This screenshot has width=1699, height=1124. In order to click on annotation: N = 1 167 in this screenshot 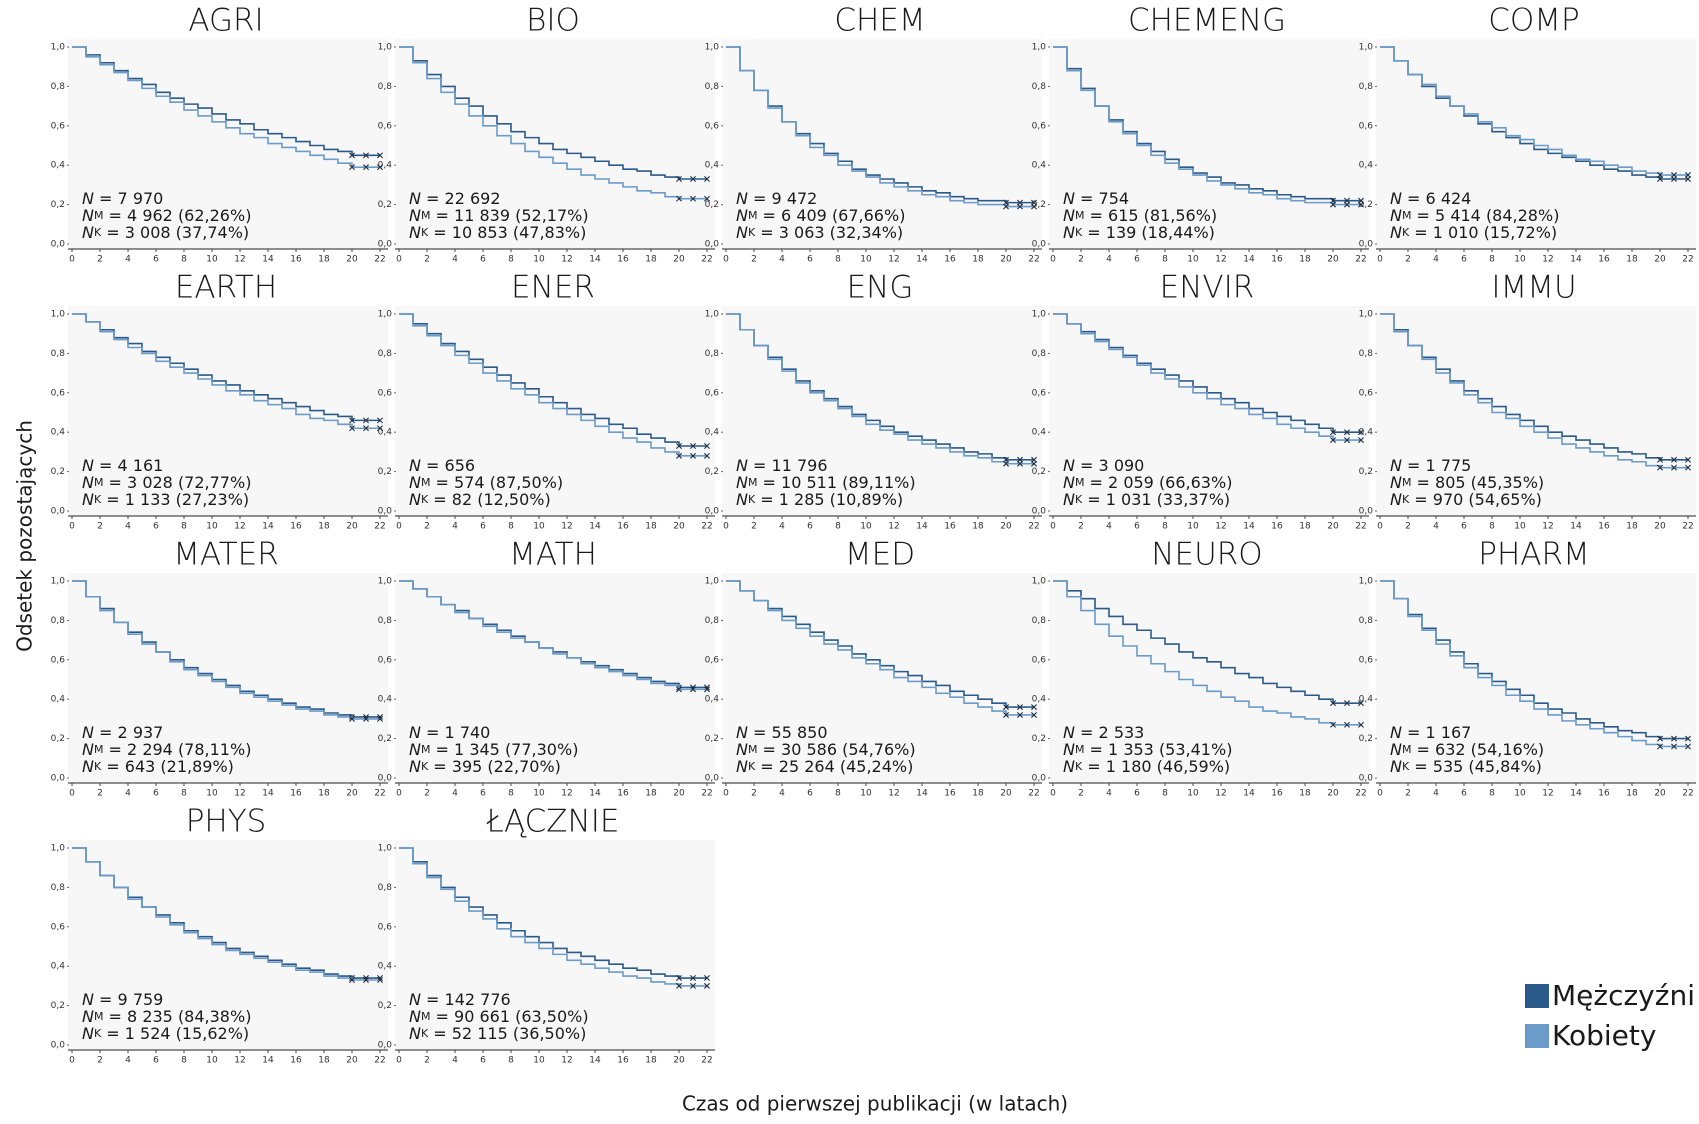, I will do `click(1430, 732)`.